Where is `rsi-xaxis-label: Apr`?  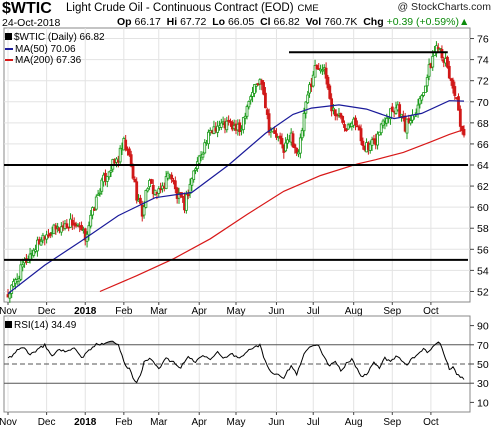 rsi-xaxis-label: Apr is located at coordinates (199, 422).